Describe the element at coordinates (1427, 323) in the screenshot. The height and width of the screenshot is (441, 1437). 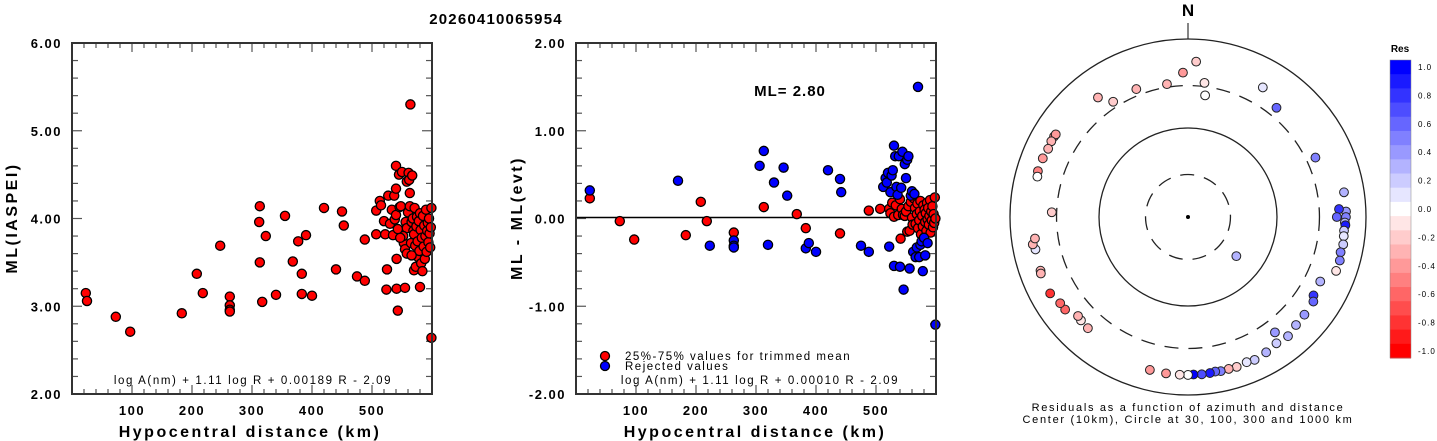
I see `colorbar-tick-label: -0.8` at that location.